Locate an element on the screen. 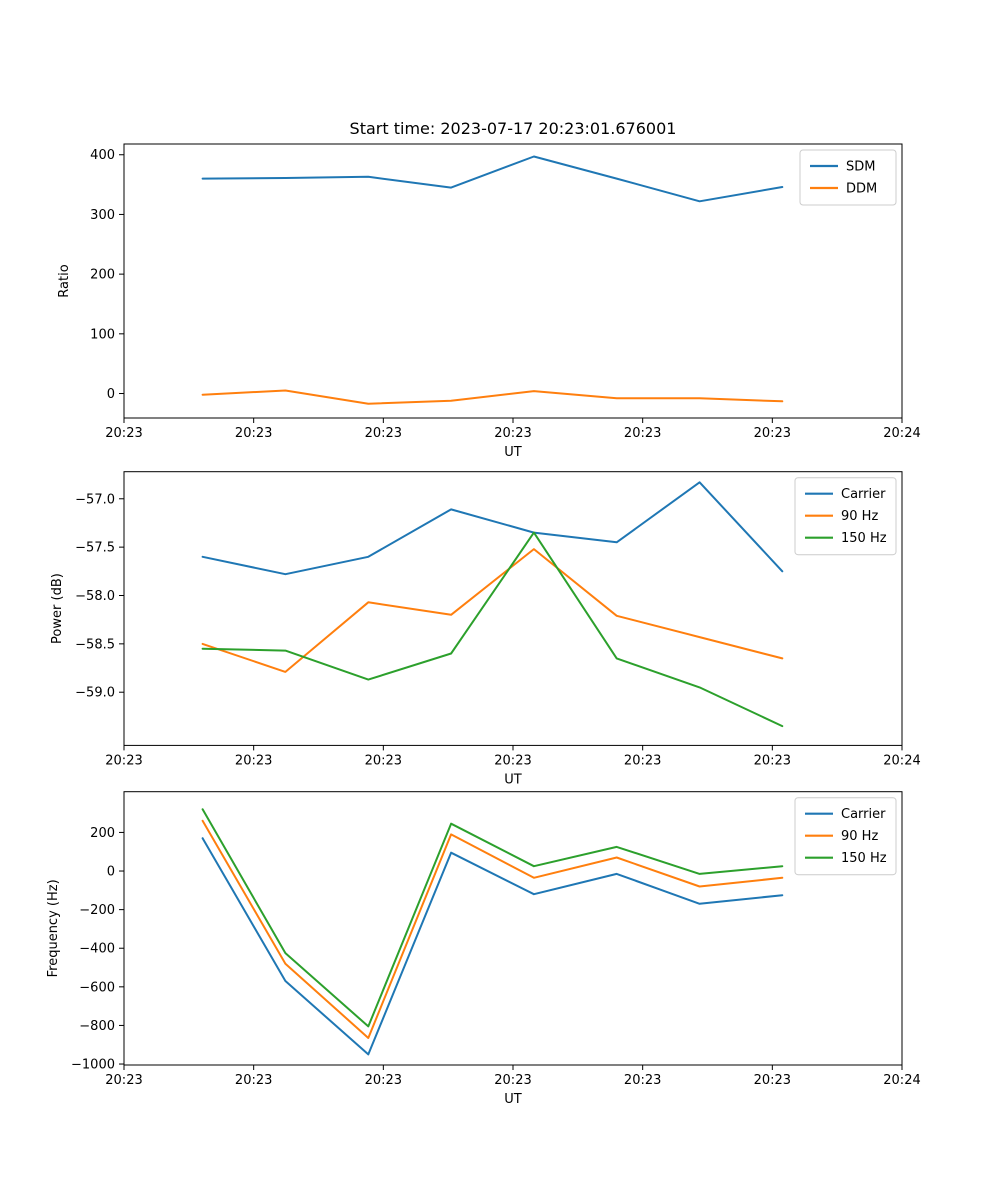 Image resolution: width=1000 pixels, height=1204 pixels. y-tick-label: 100 is located at coordinates (102, 334).